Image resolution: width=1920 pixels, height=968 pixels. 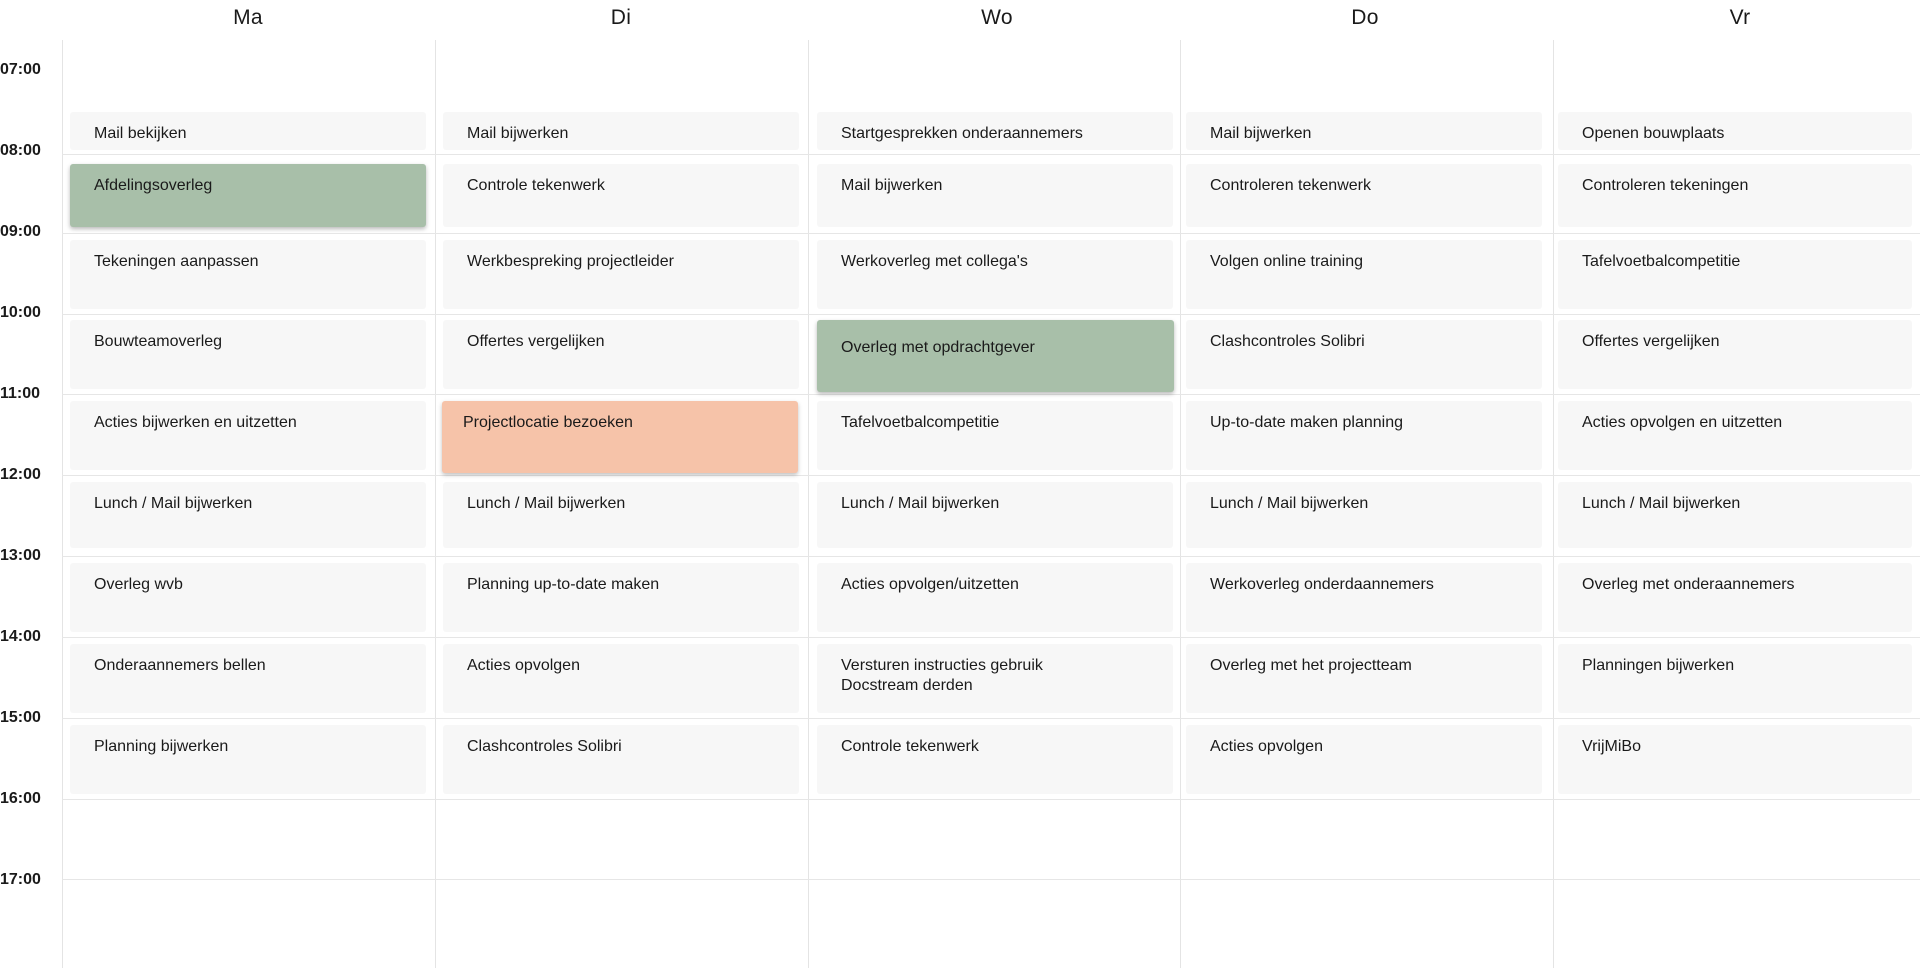 What do you see at coordinates (995, 597) in the screenshot?
I see `event-block: Acties opvolgen/uitzetten` at bounding box center [995, 597].